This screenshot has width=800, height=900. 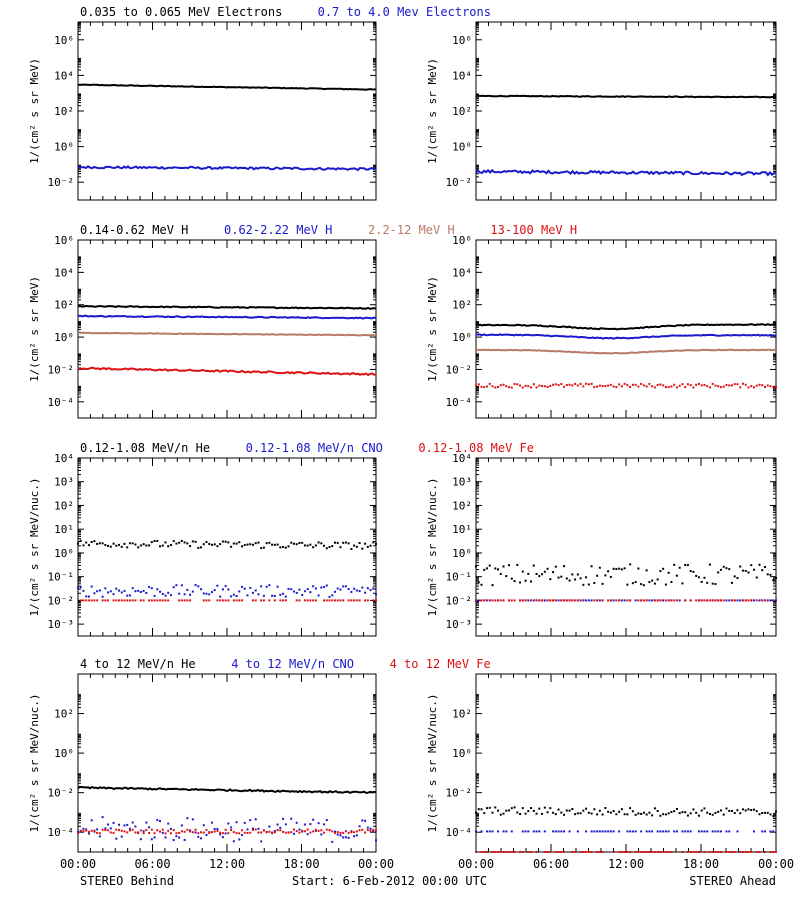 I want to click on plot-frame, so click(x=227, y=763).